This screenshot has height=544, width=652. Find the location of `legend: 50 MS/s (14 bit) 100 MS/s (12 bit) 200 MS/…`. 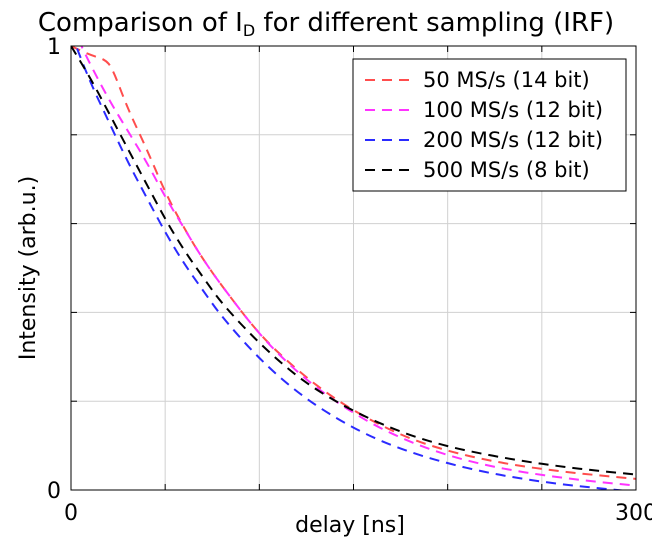

legend: 50 MS/s (14 bit) 100 MS/s (12 bit) 200 MS/… is located at coordinates (489, 125).